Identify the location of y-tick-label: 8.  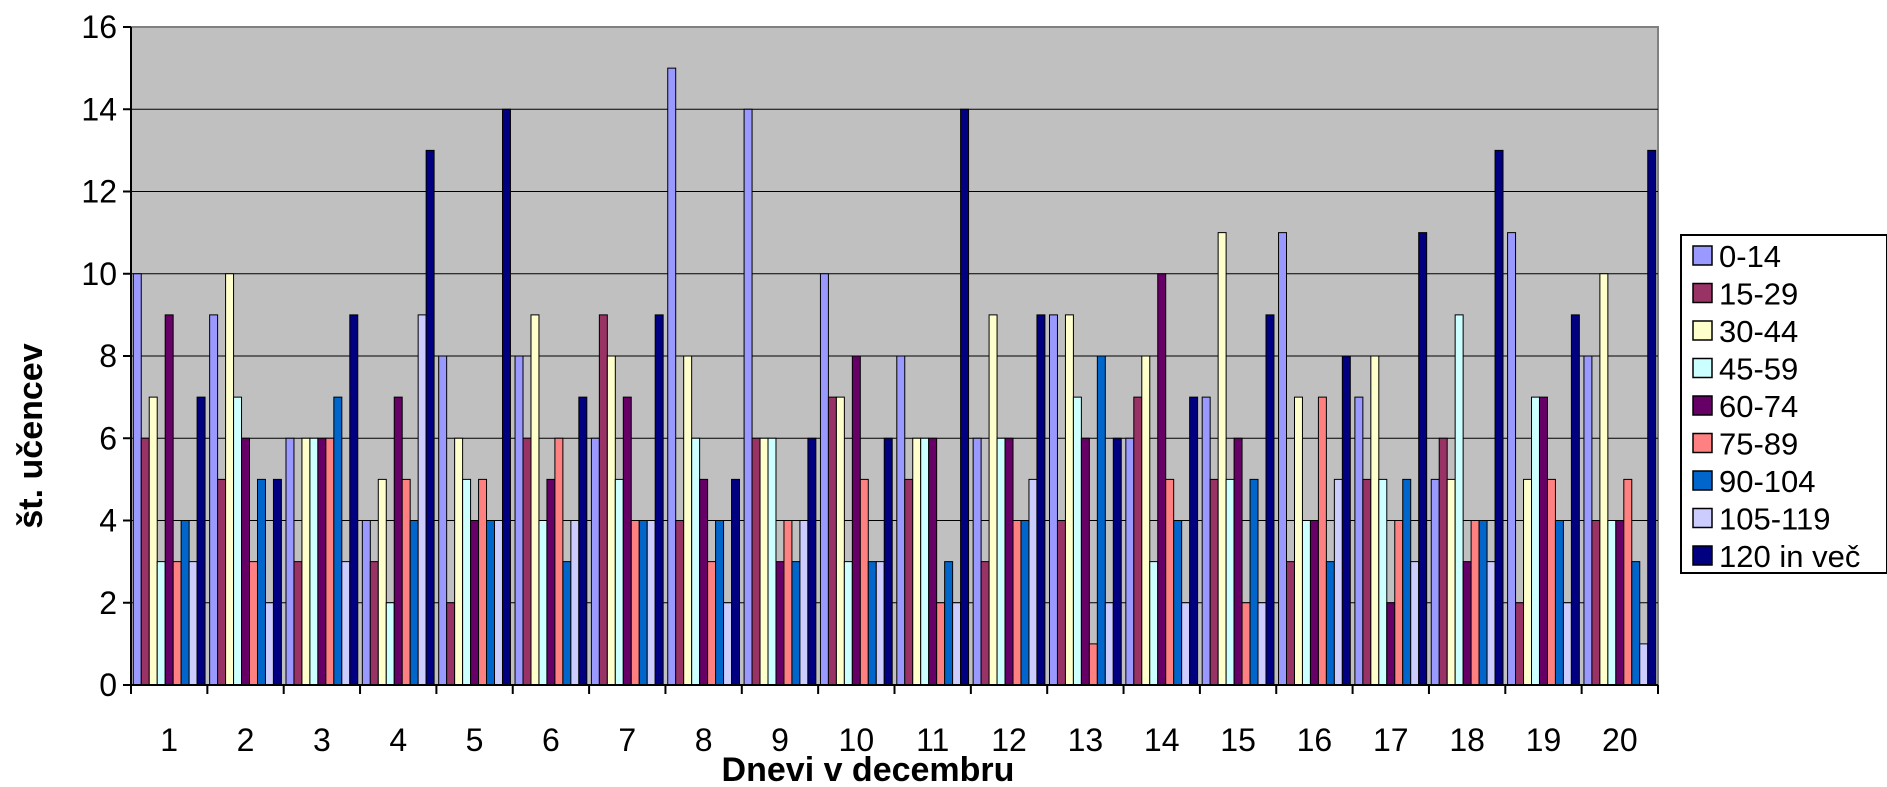
(108, 356).